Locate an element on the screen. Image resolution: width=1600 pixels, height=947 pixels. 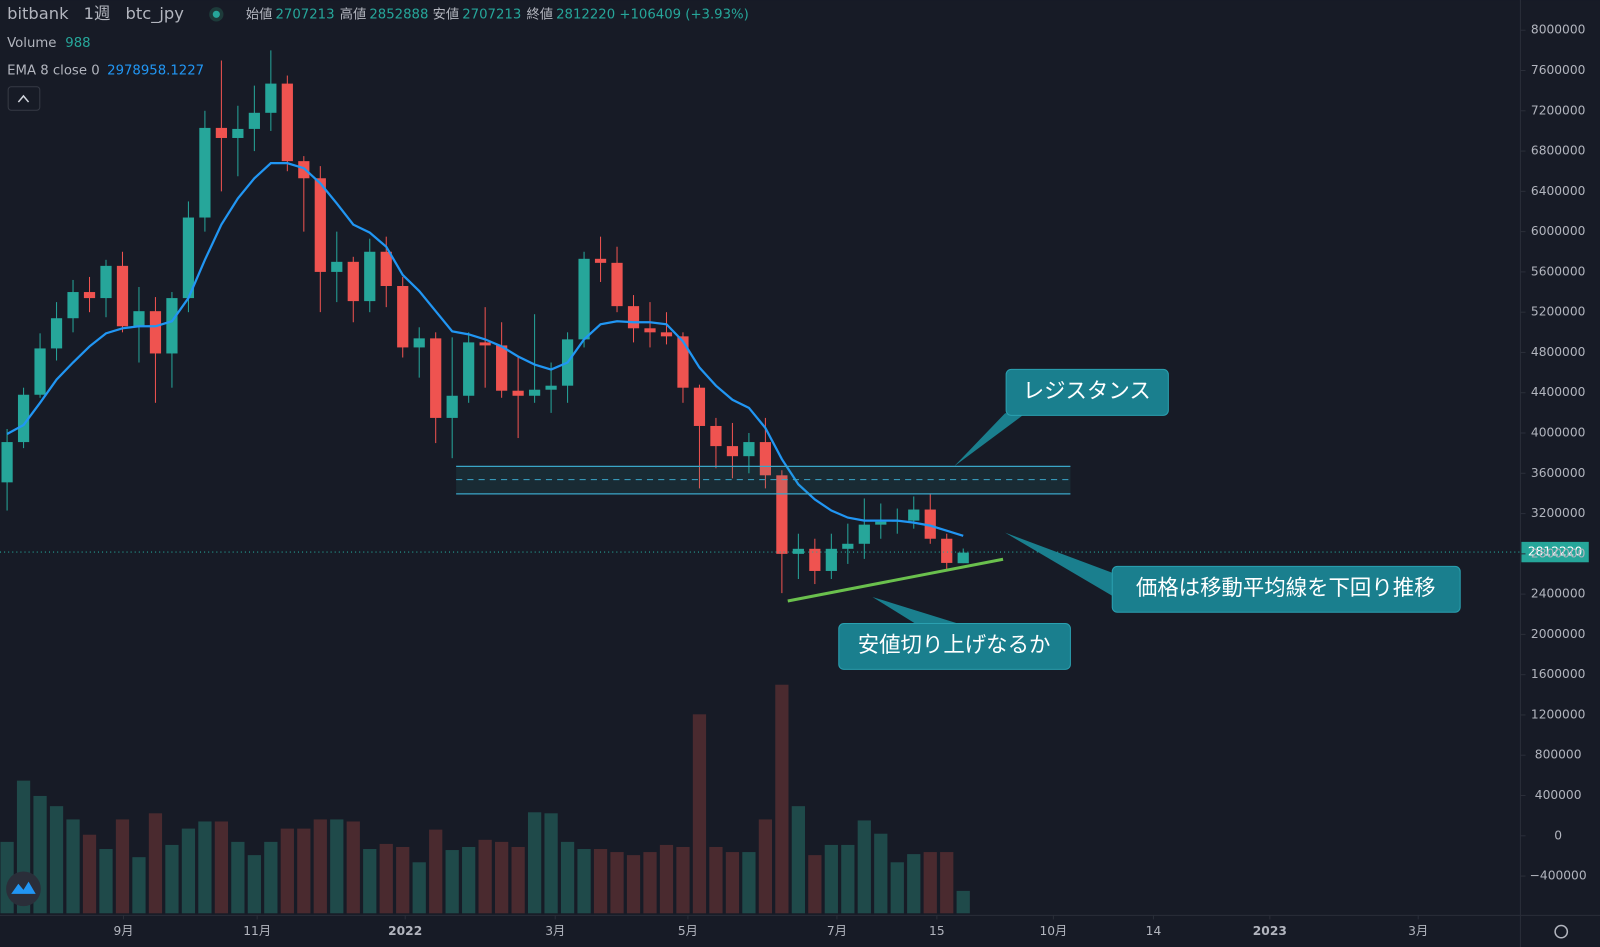
y-tick-label: 7200000 is located at coordinates (1558, 110).